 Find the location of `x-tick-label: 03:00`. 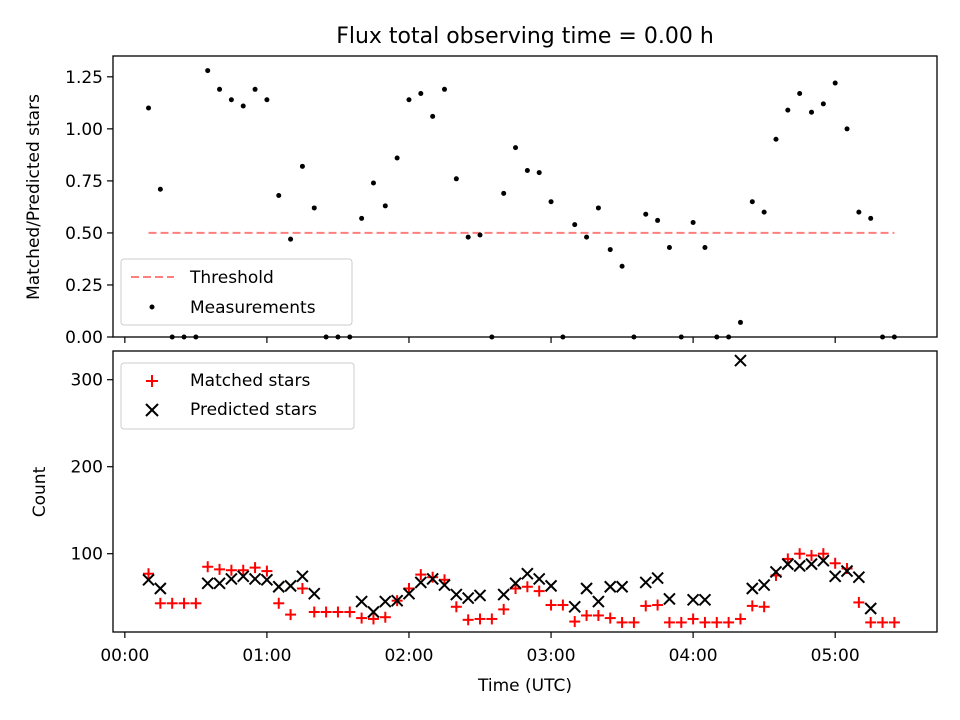

x-tick-label: 03:00 is located at coordinates (551, 656).